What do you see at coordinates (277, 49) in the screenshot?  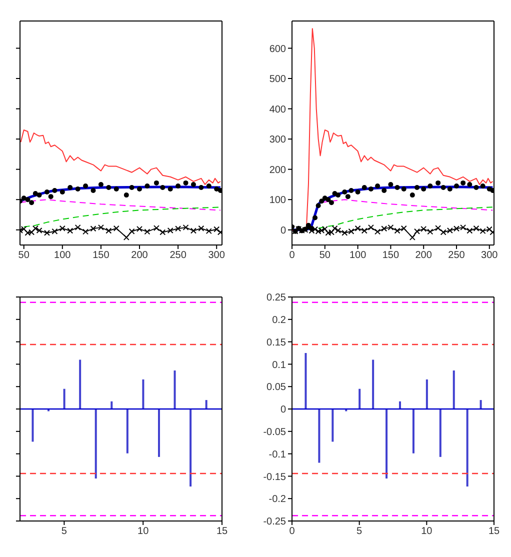 I see `y-tick-label: 600` at bounding box center [277, 49].